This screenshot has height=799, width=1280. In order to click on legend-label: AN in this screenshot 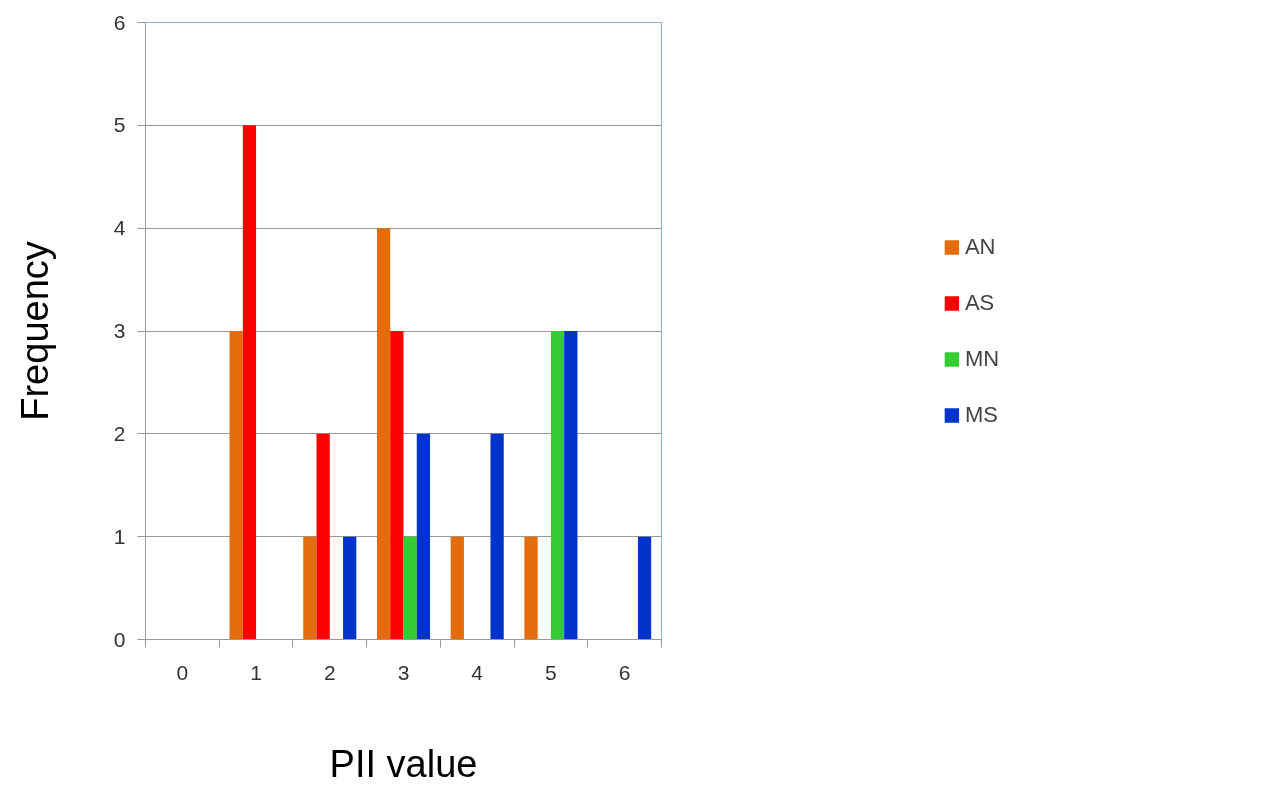, I will do `click(980, 246)`.